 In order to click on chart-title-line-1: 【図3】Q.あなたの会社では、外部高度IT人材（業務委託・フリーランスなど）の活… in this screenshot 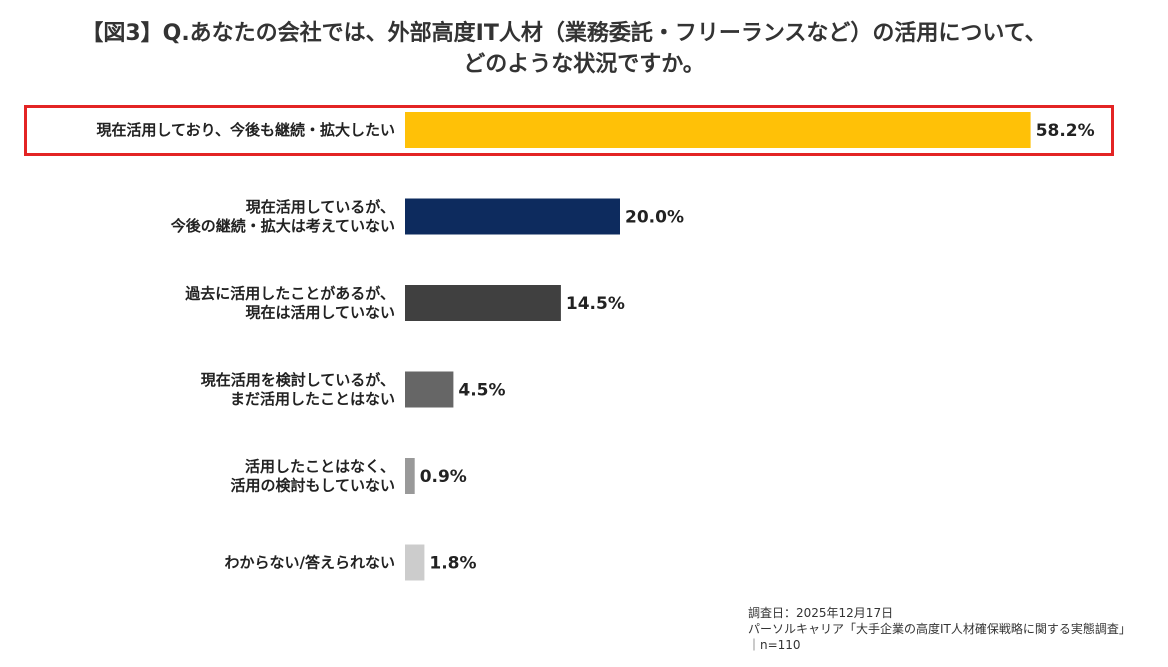, I will do `click(564, 33)`.